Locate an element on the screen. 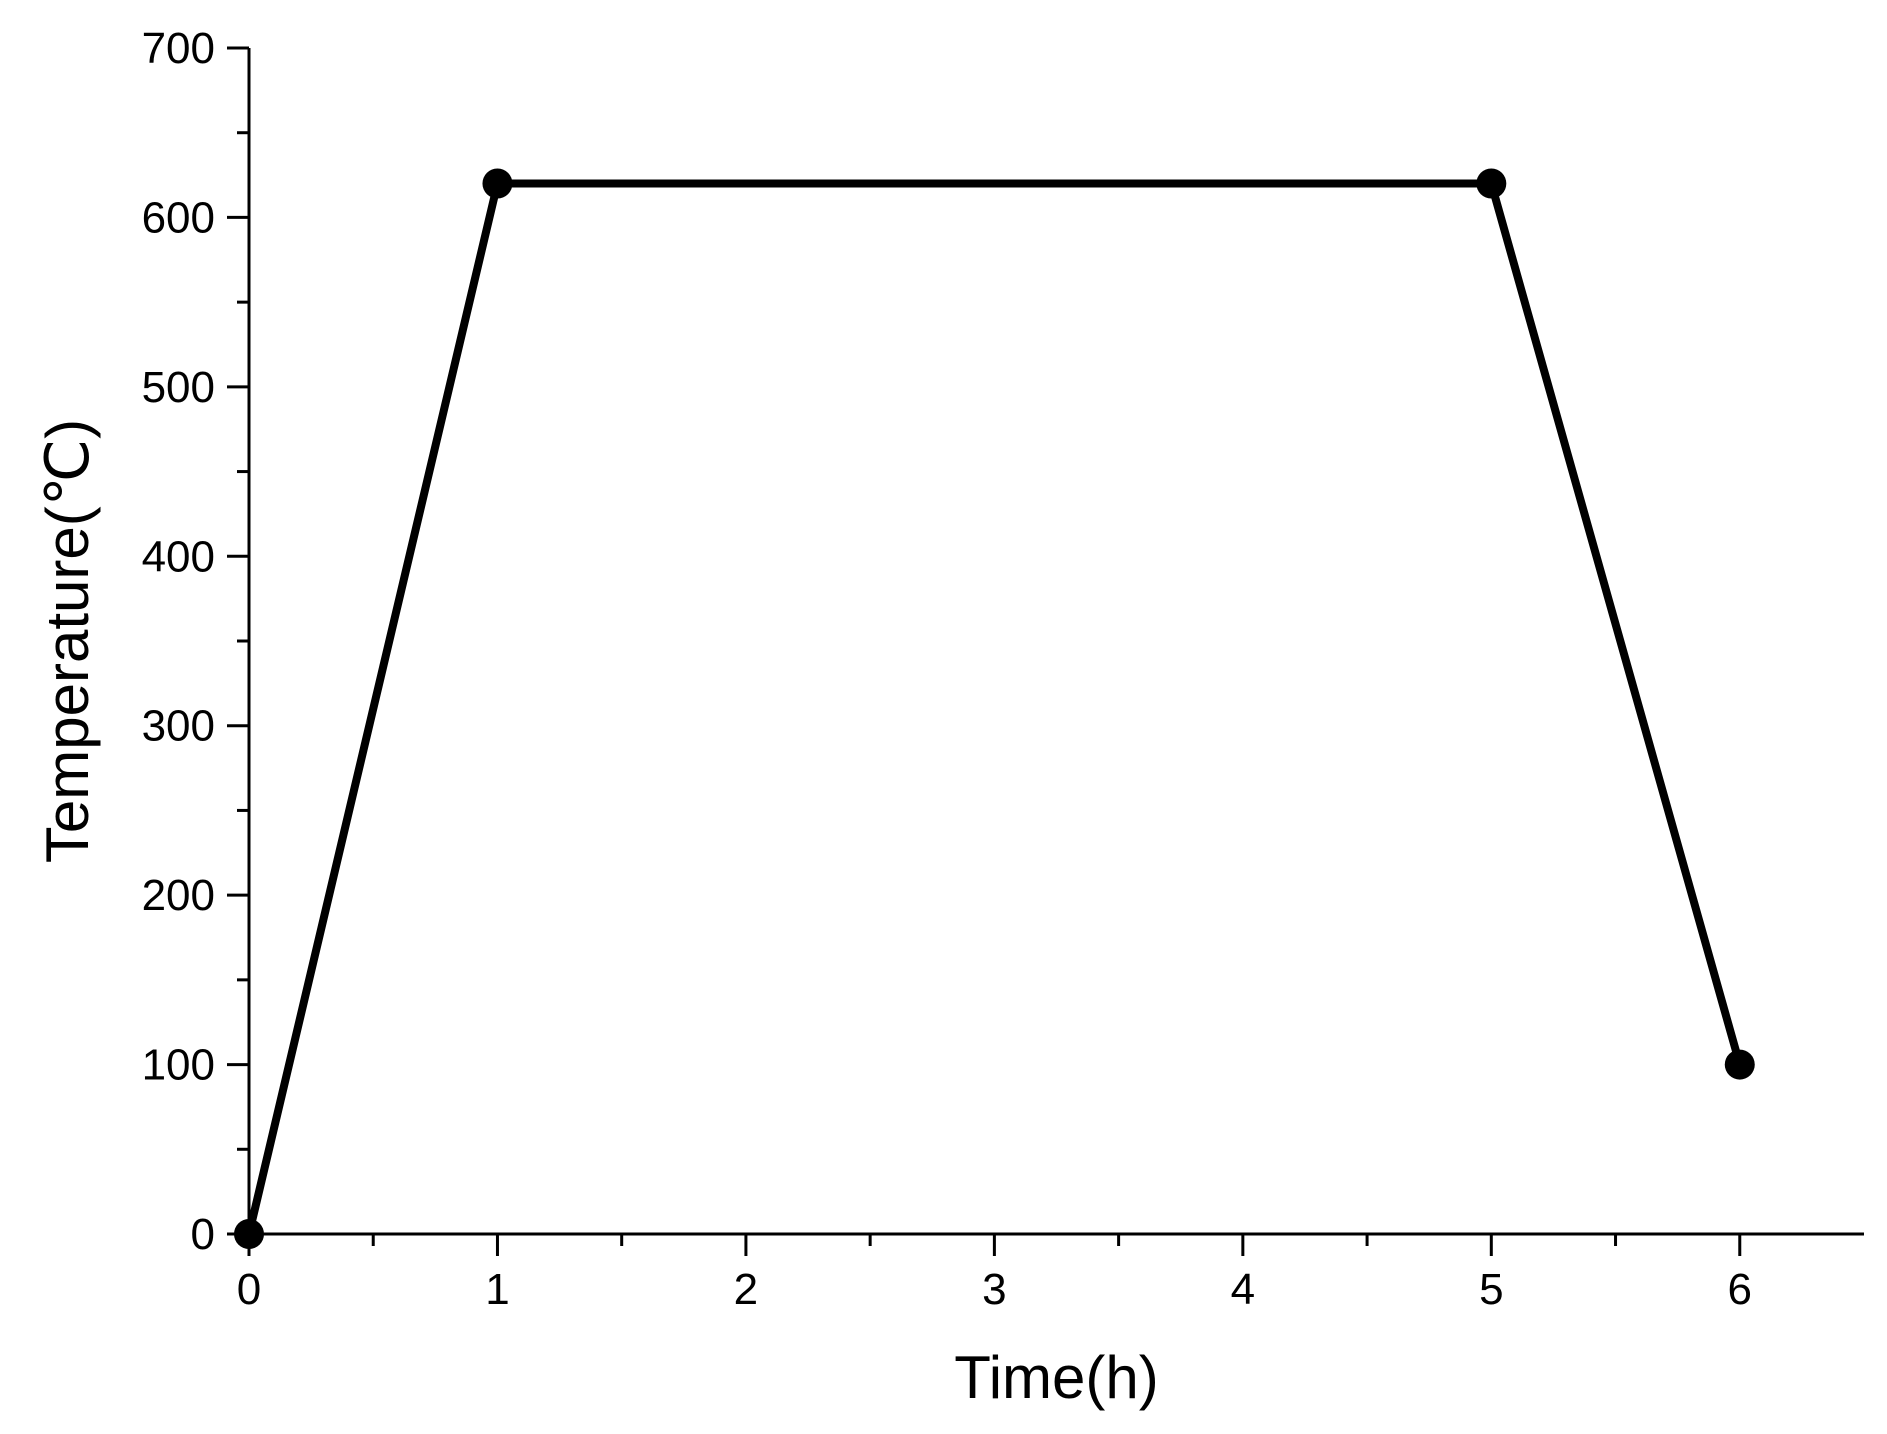 The image size is (1887, 1434). y-tick-label: 100 is located at coordinates (178, 1065).